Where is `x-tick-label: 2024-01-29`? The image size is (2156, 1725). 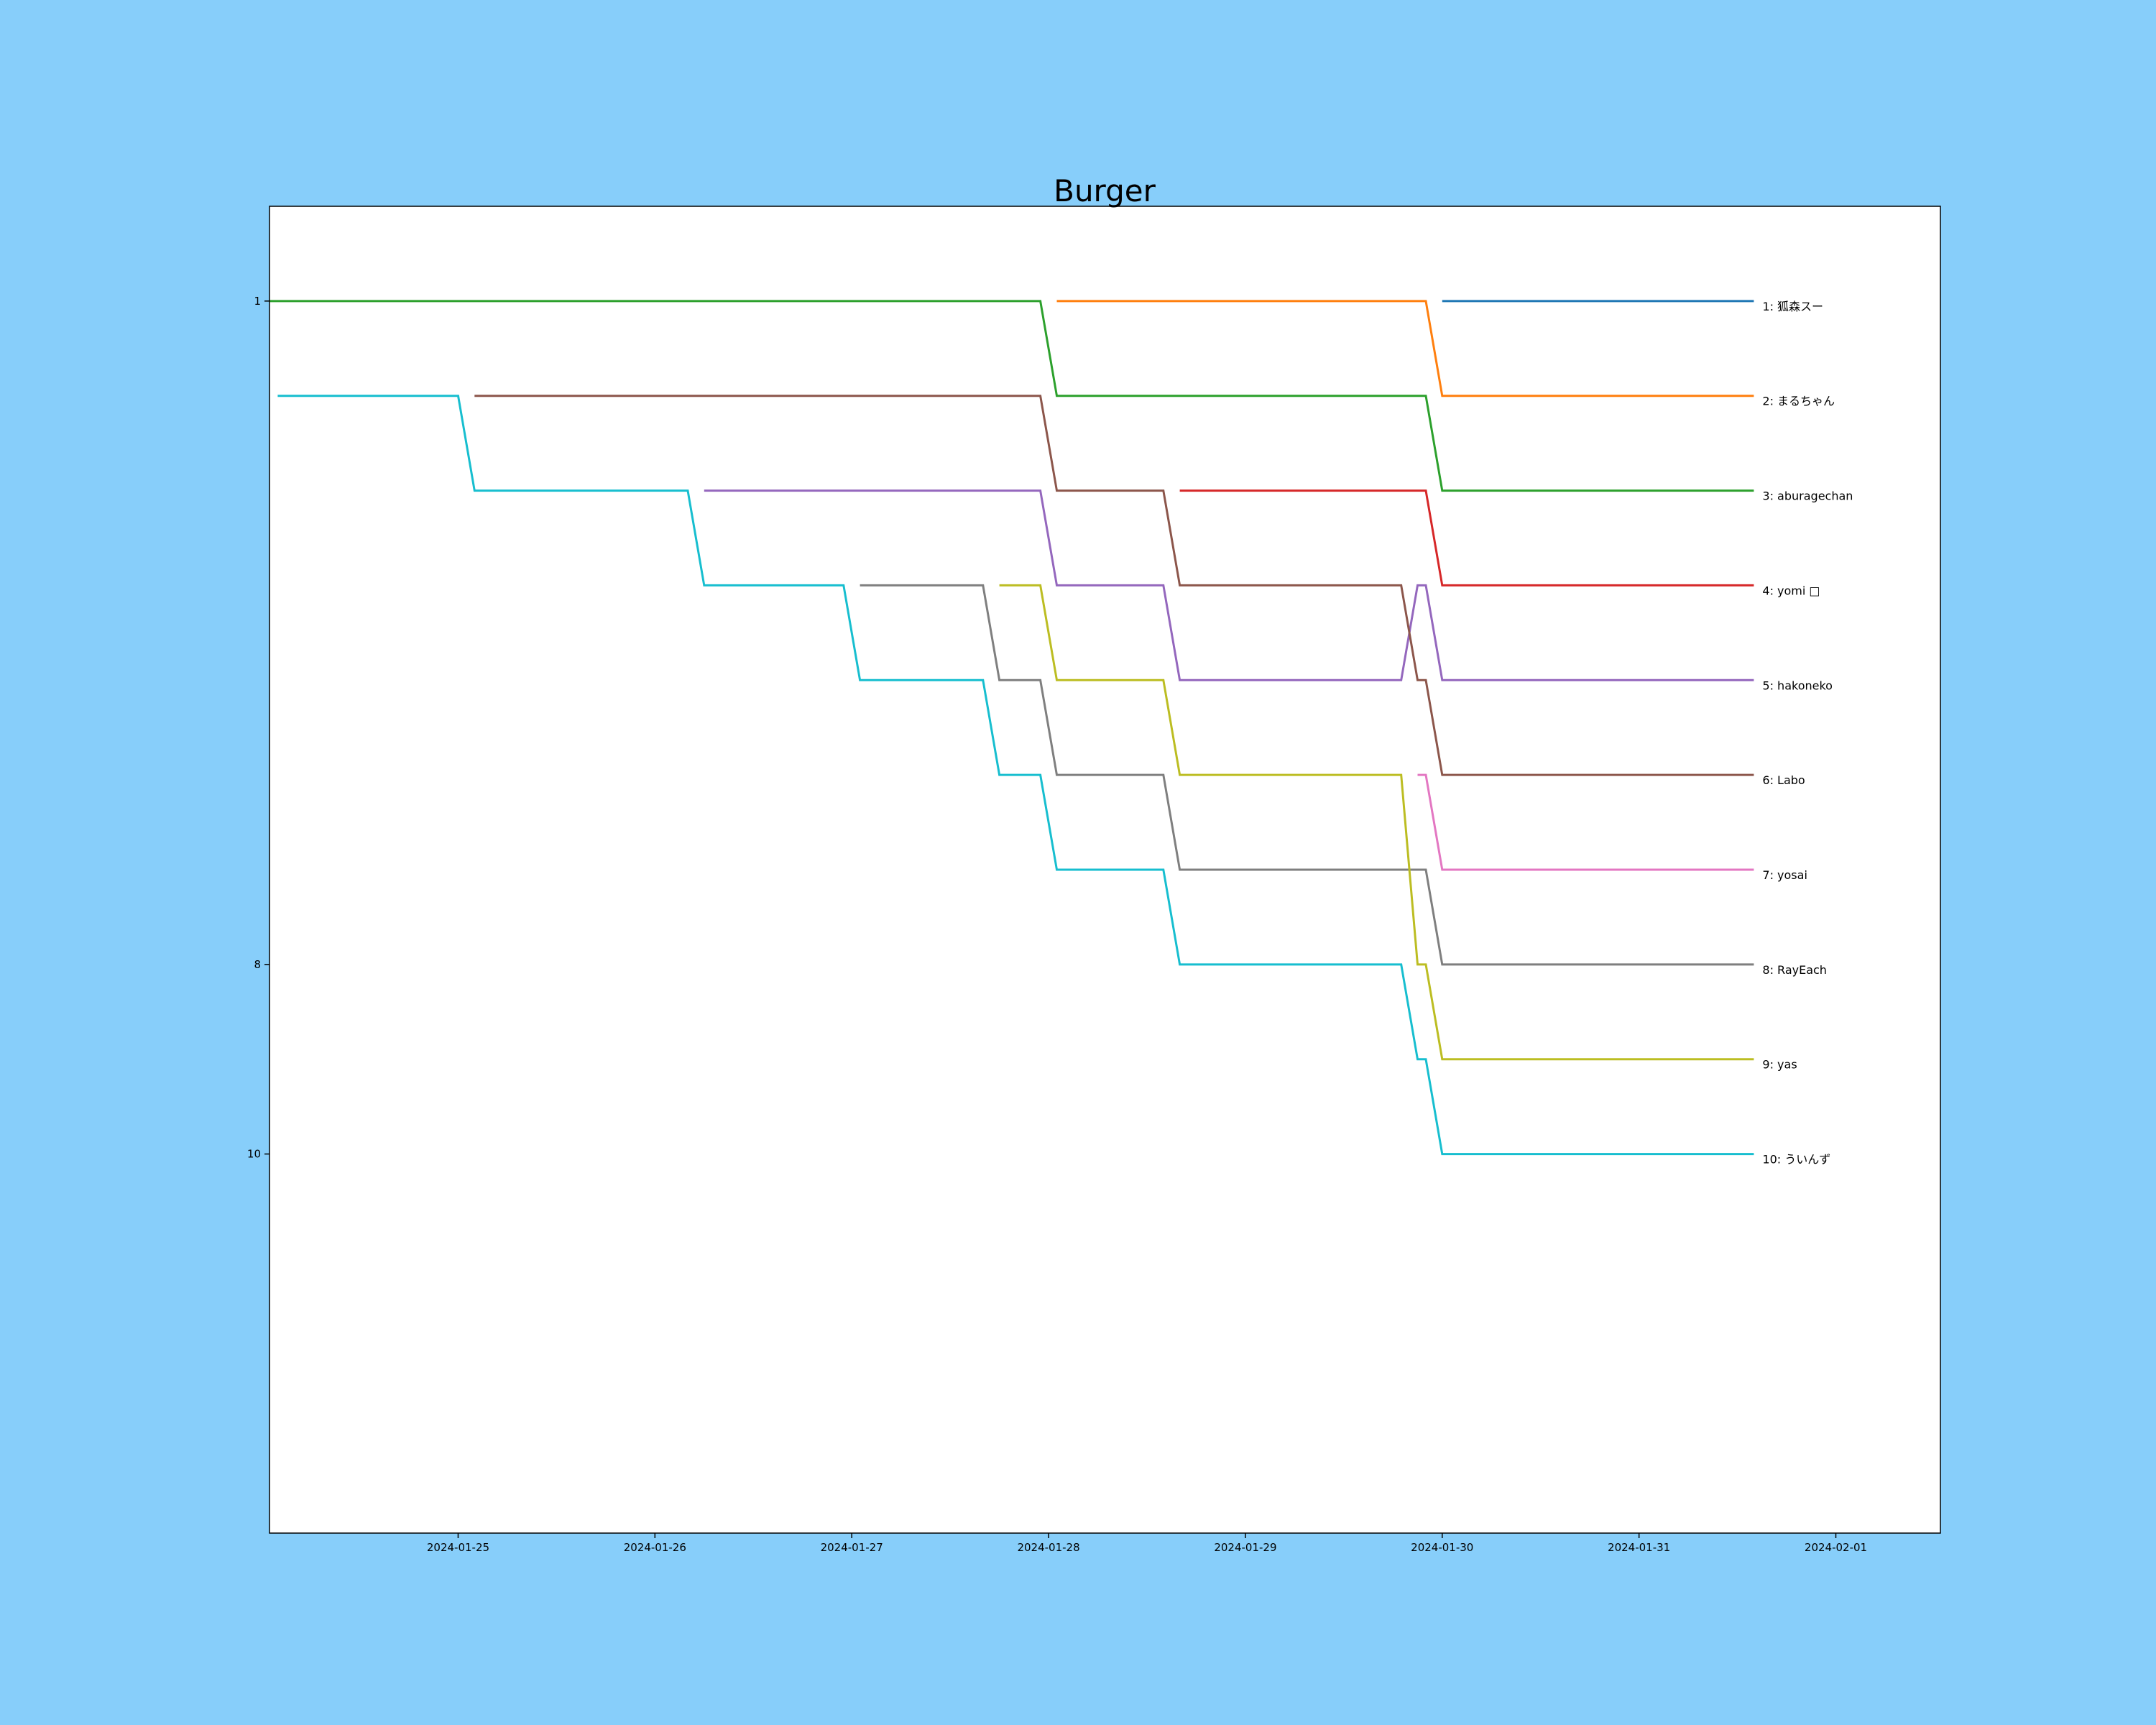
x-tick-label: 2024-01-29 is located at coordinates (1245, 1547).